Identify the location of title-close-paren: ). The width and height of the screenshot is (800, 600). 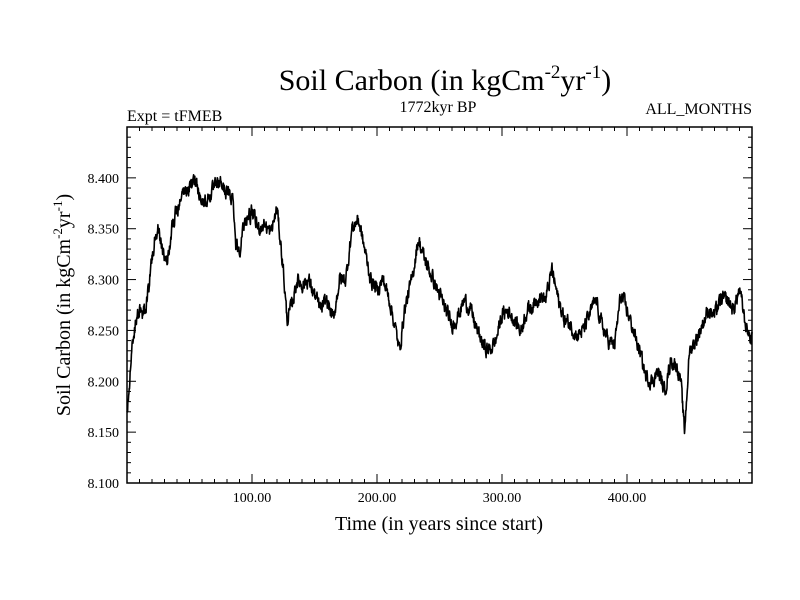
(606, 80).